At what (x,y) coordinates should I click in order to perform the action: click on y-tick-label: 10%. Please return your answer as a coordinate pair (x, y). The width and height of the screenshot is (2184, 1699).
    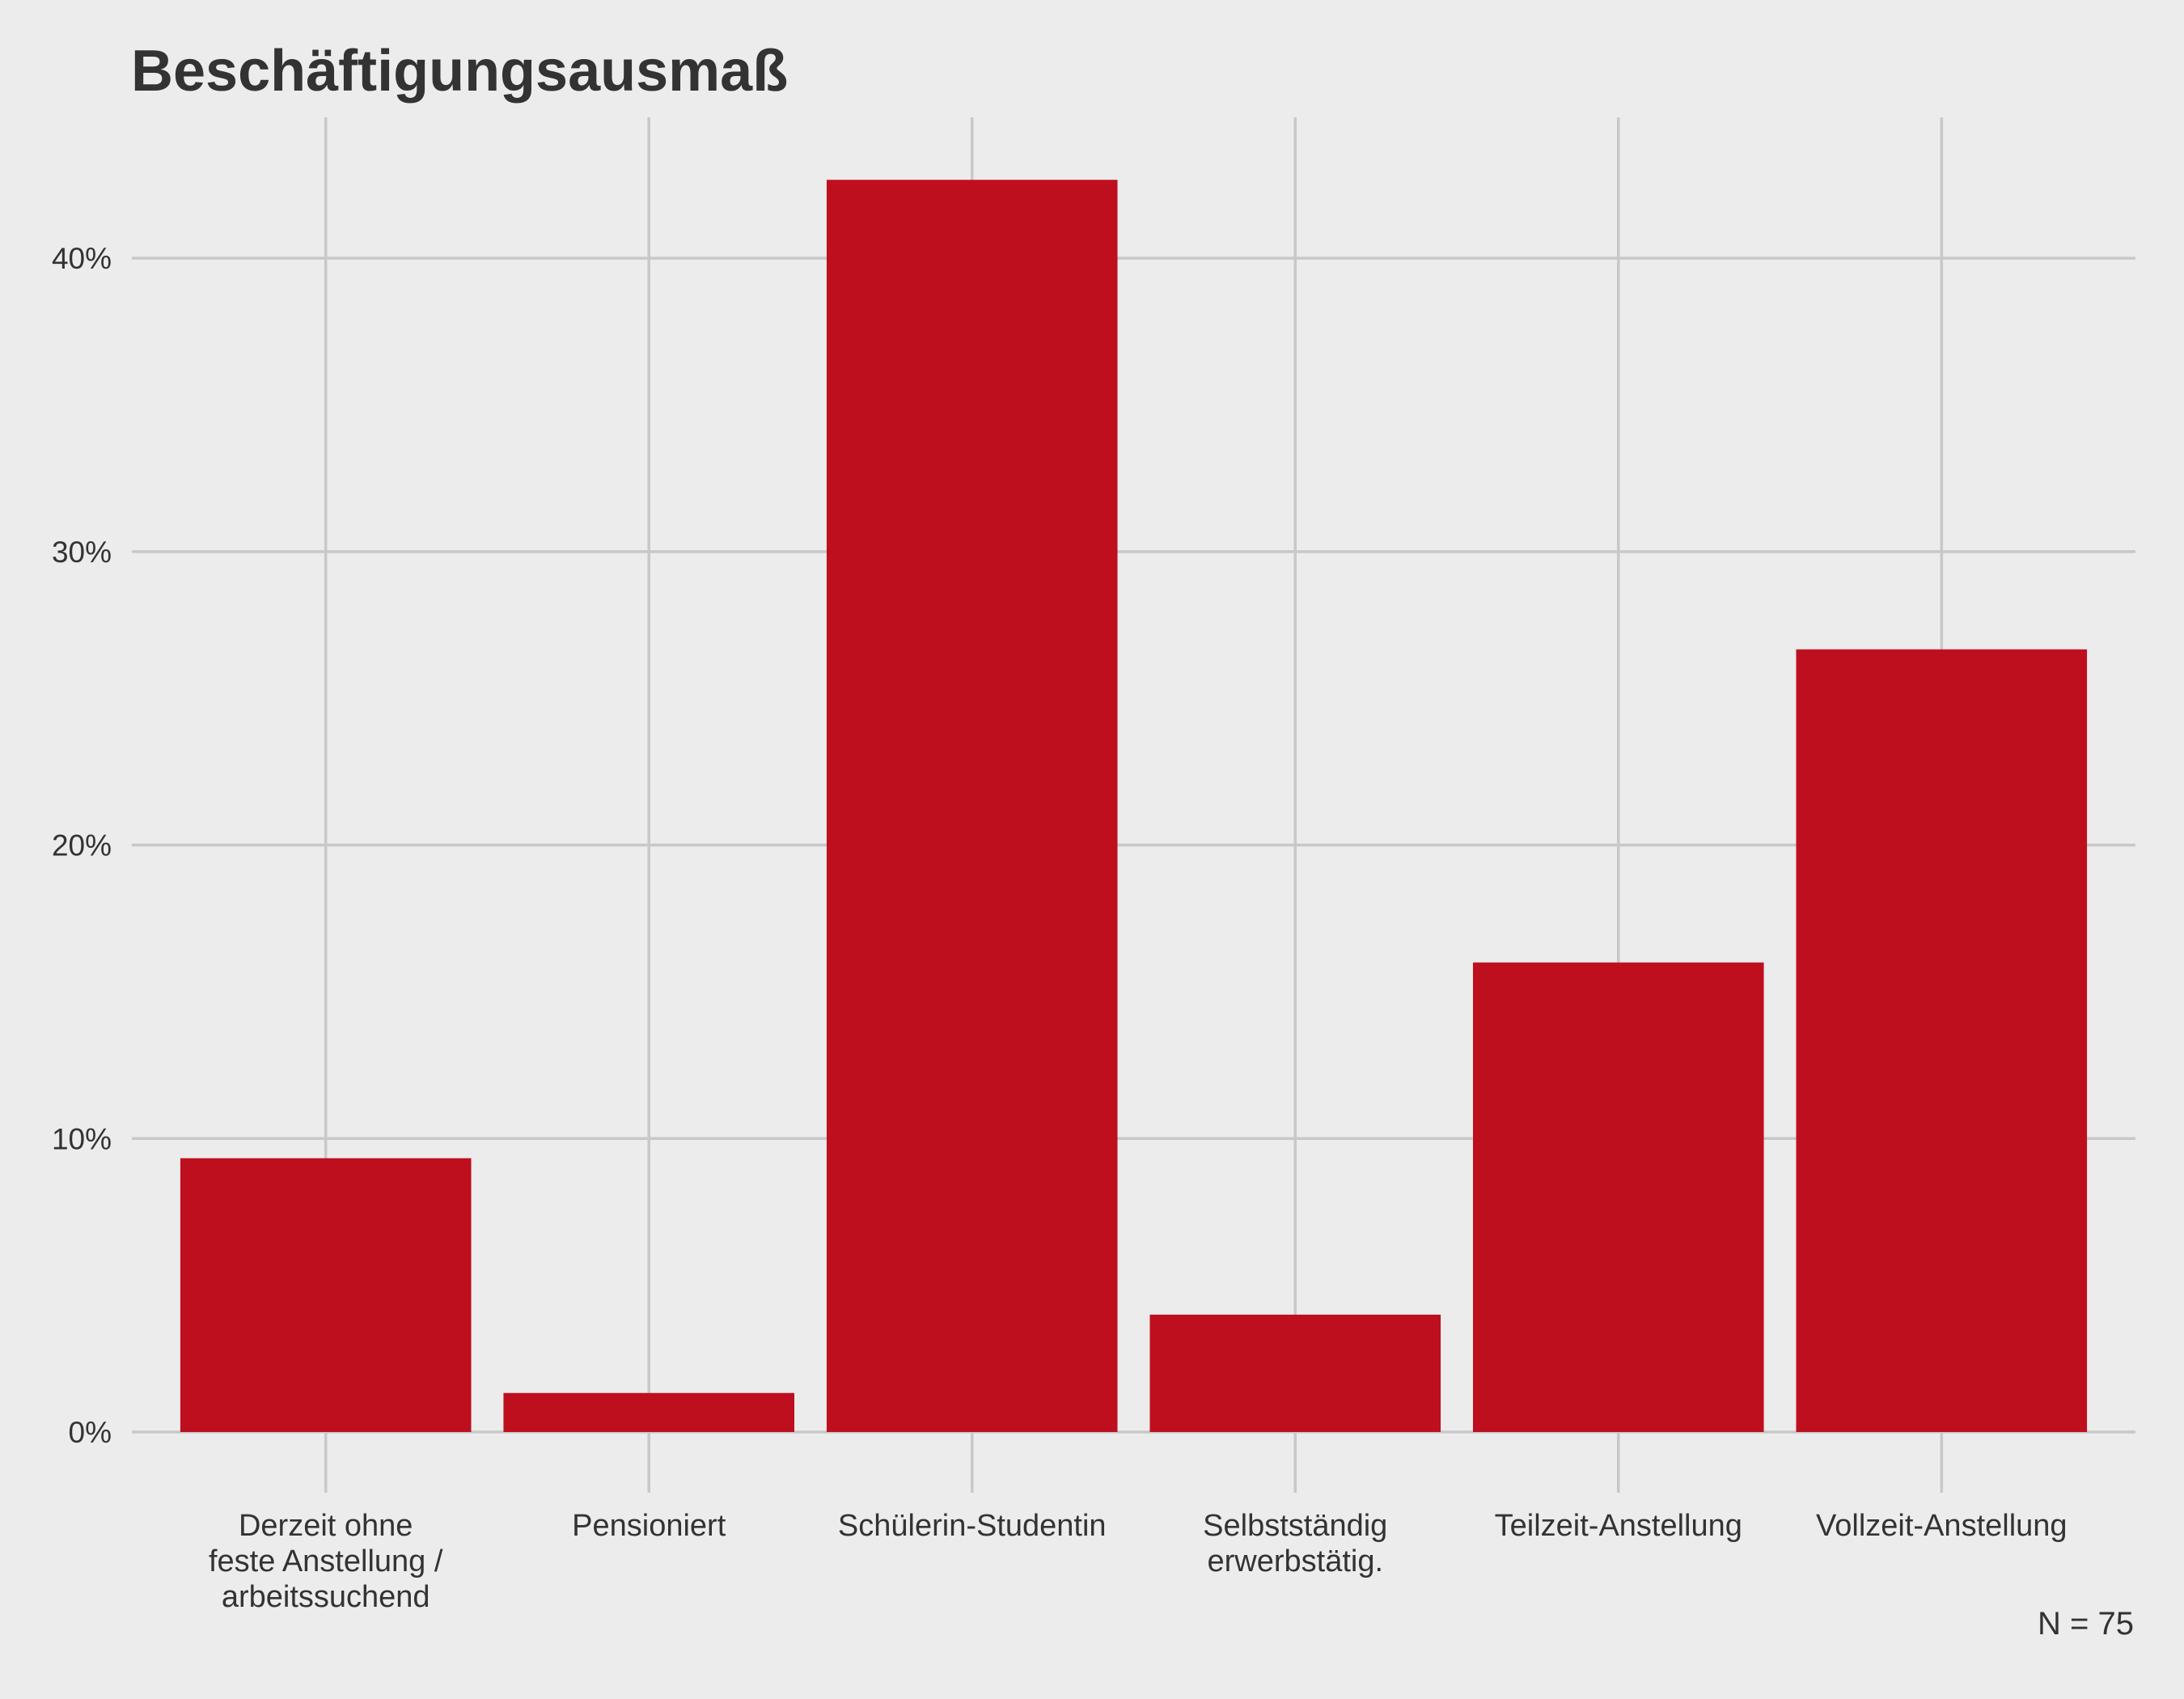
    Looking at the image, I should click on (82, 1138).